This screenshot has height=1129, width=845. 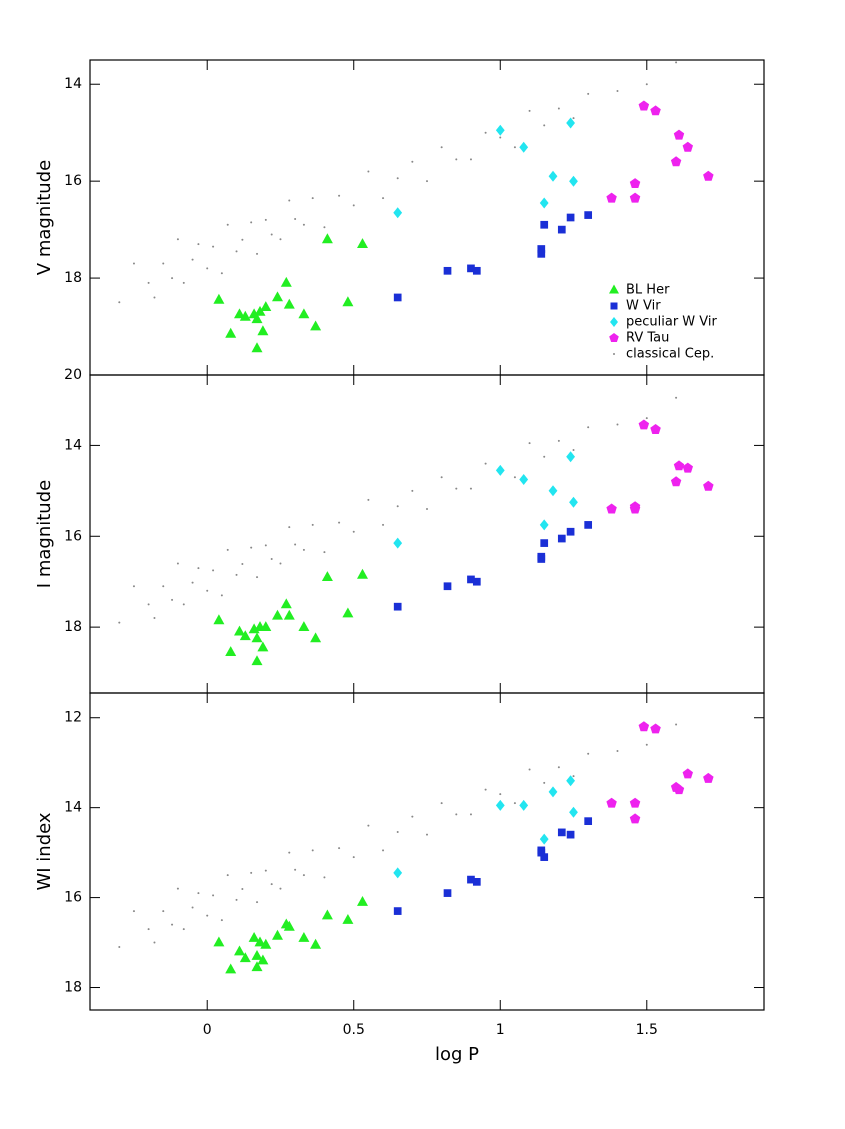 I want to click on y-axis-label: I magnitude, so click(x=44, y=534).